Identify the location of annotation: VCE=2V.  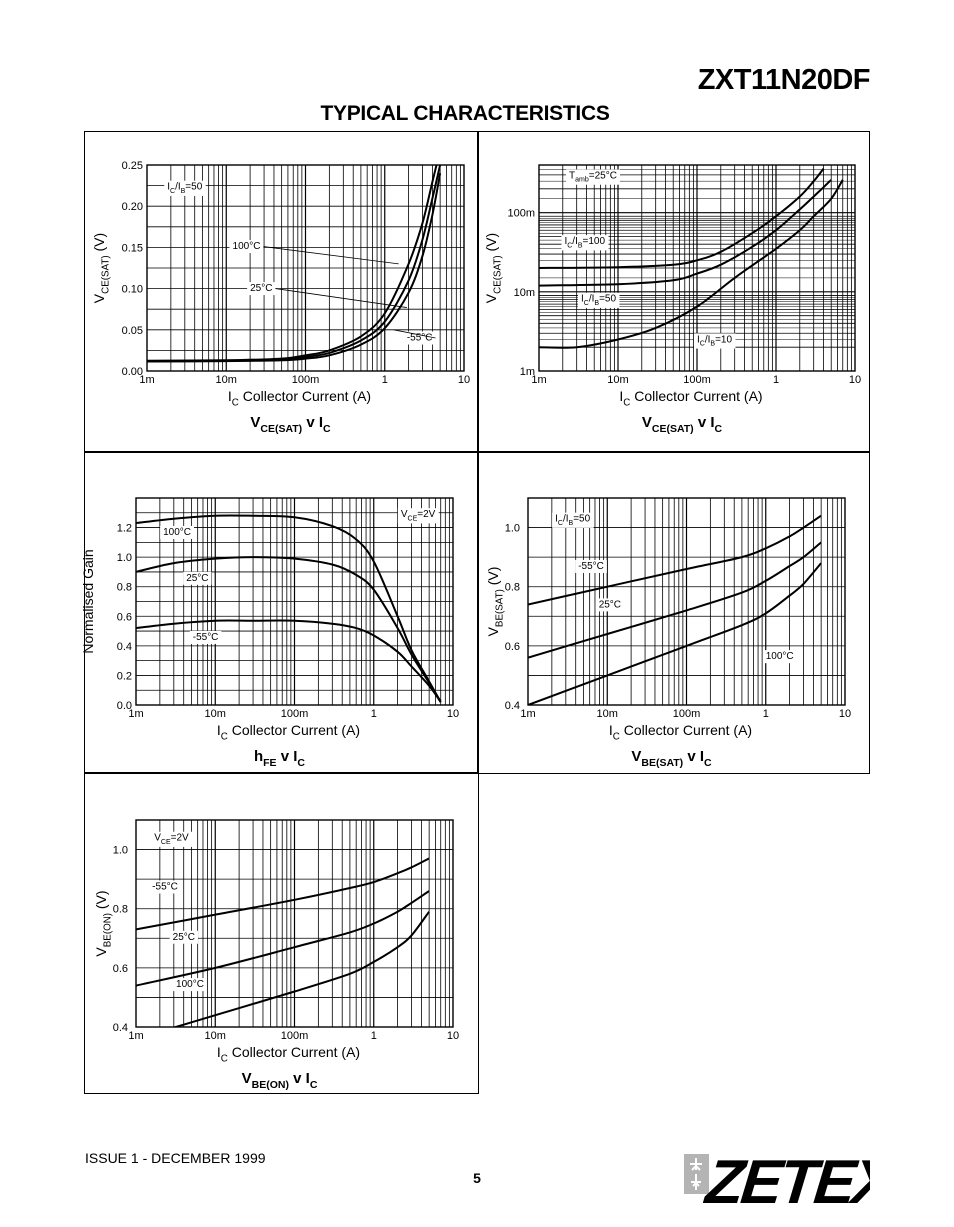
(418, 516).